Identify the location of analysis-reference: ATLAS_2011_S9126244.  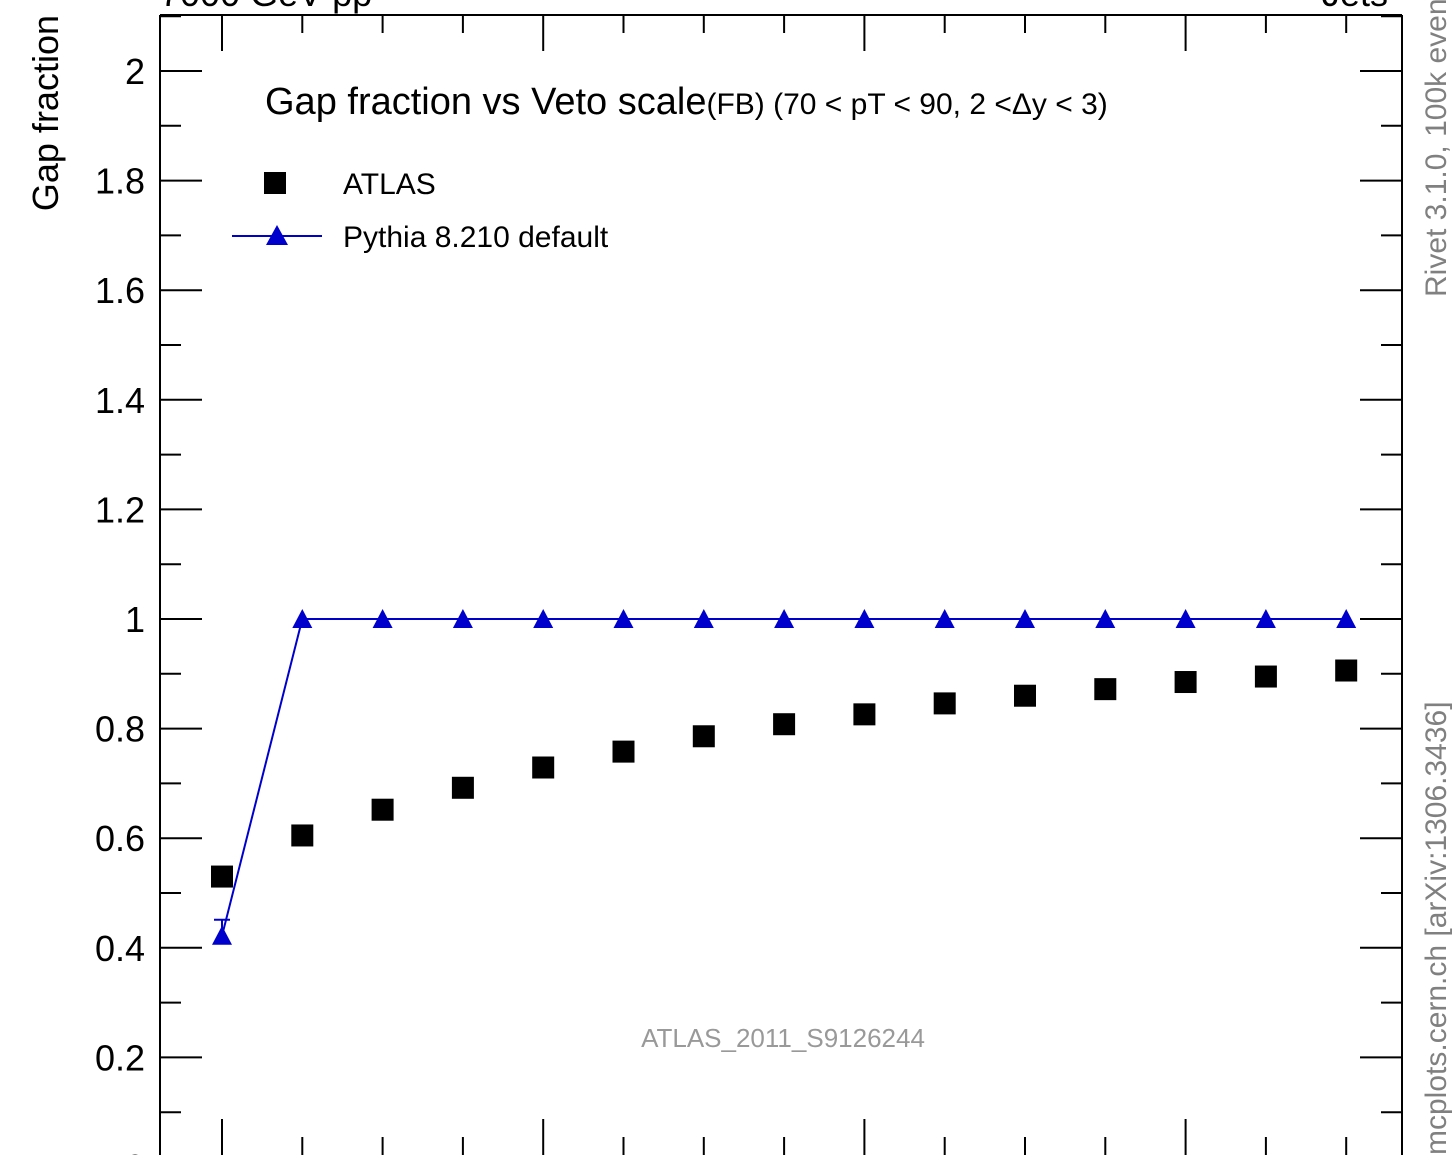
(783, 1038).